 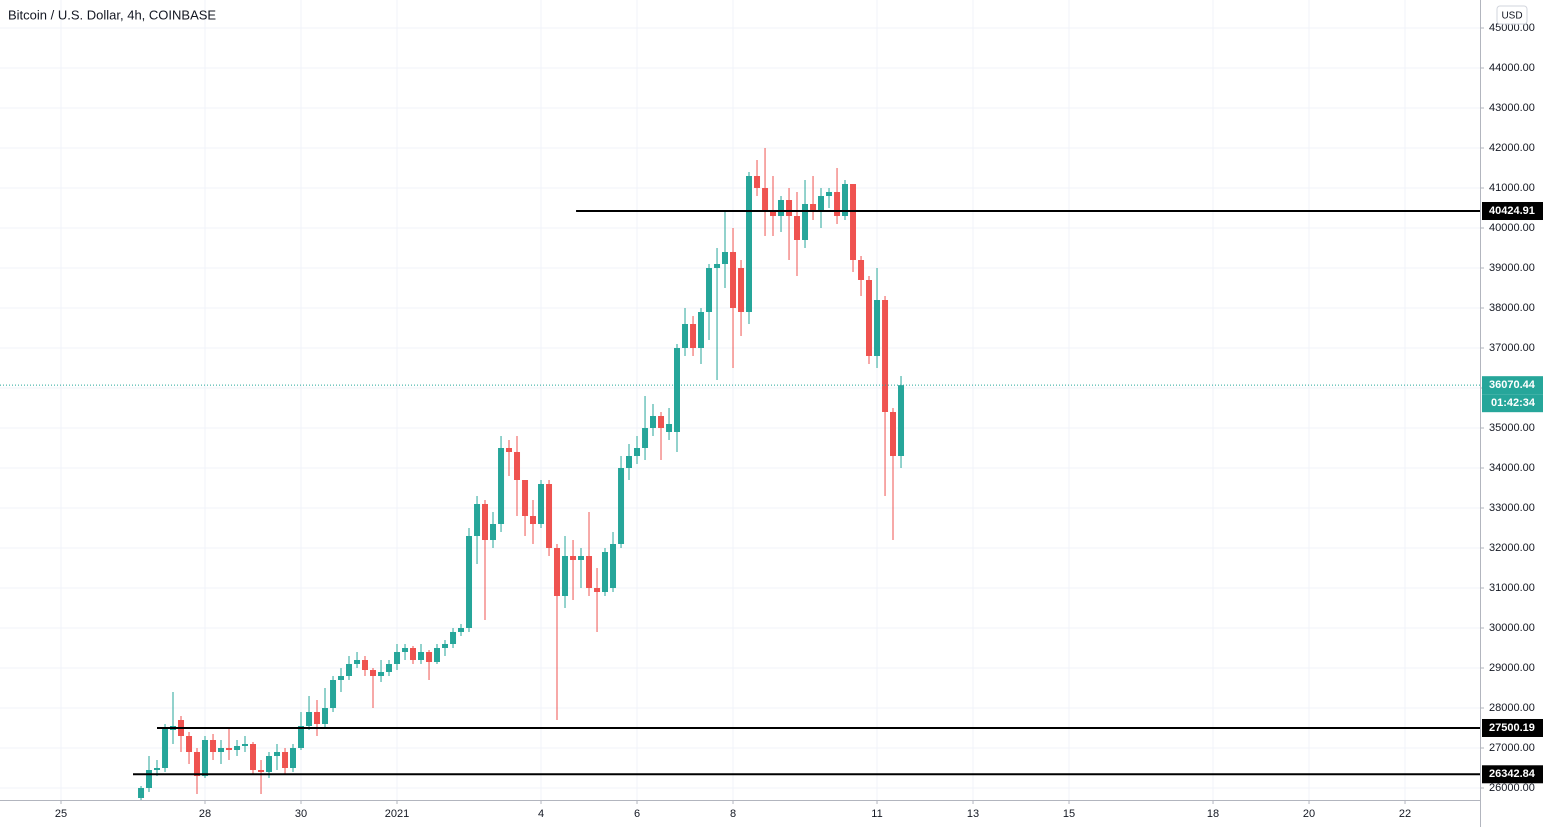 What do you see at coordinates (1512, 628) in the screenshot?
I see `y-tick-label: 30000.00` at bounding box center [1512, 628].